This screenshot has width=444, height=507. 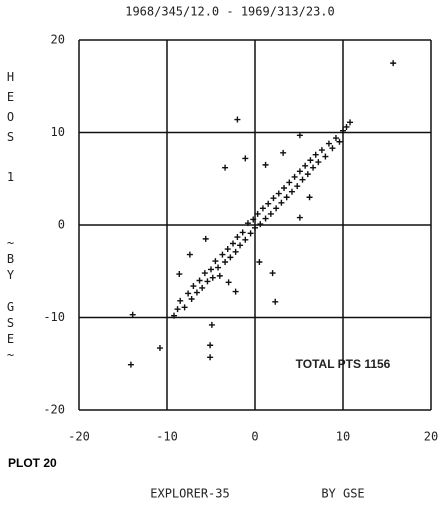 What do you see at coordinates (343, 437) in the screenshot?
I see `x-tick-label: 10` at bounding box center [343, 437].